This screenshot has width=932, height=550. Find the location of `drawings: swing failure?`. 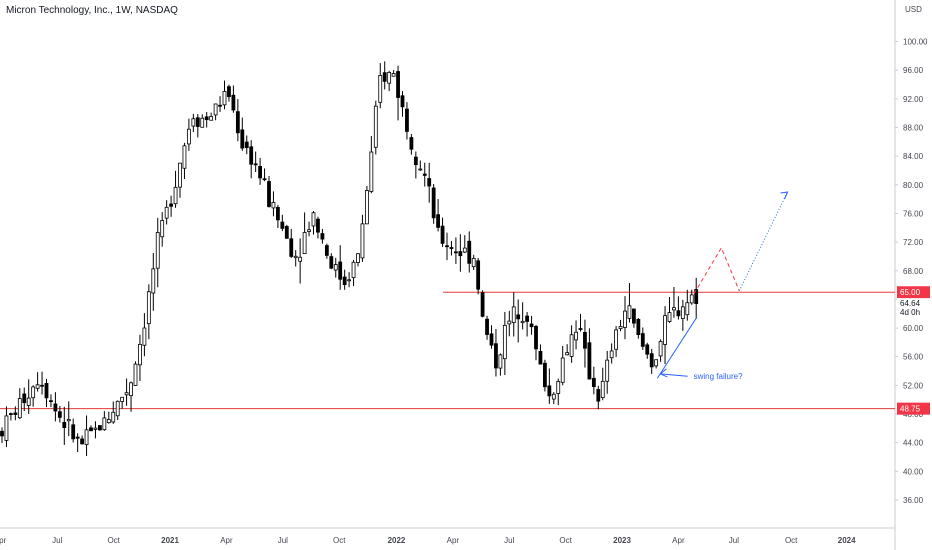

drawings: swing failure? is located at coordinates (722, 286).